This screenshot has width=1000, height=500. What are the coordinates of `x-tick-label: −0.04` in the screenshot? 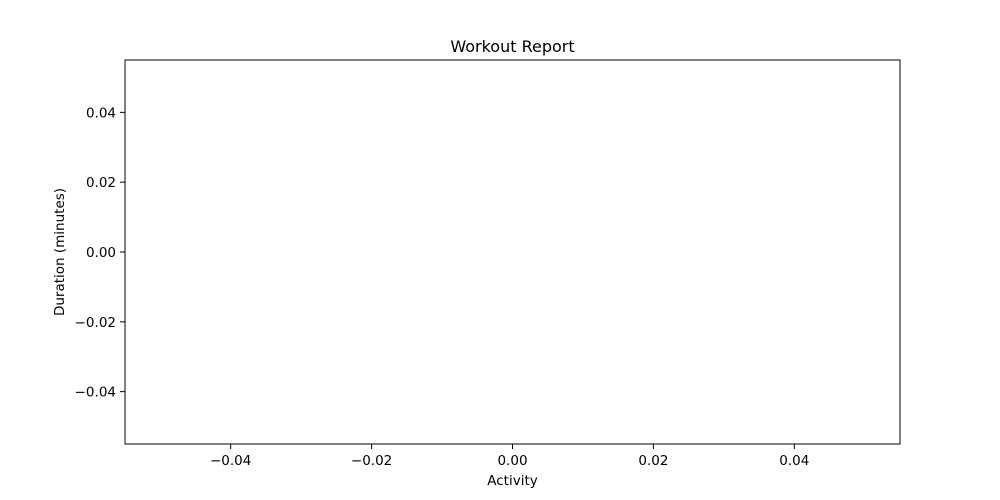 It's located at (230, 461).